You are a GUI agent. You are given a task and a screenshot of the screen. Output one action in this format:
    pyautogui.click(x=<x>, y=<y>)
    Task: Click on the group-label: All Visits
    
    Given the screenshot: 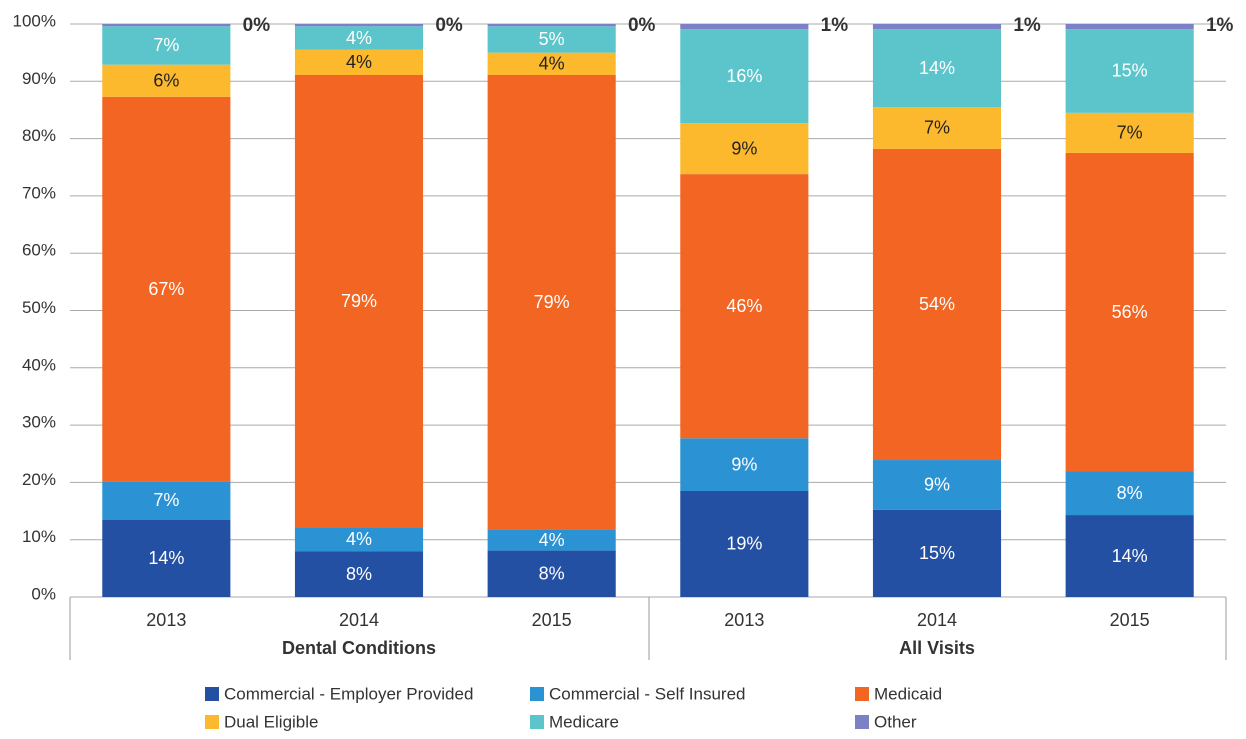 What is the action you would take?
    pyautogui.click(x=937, y=648)
    